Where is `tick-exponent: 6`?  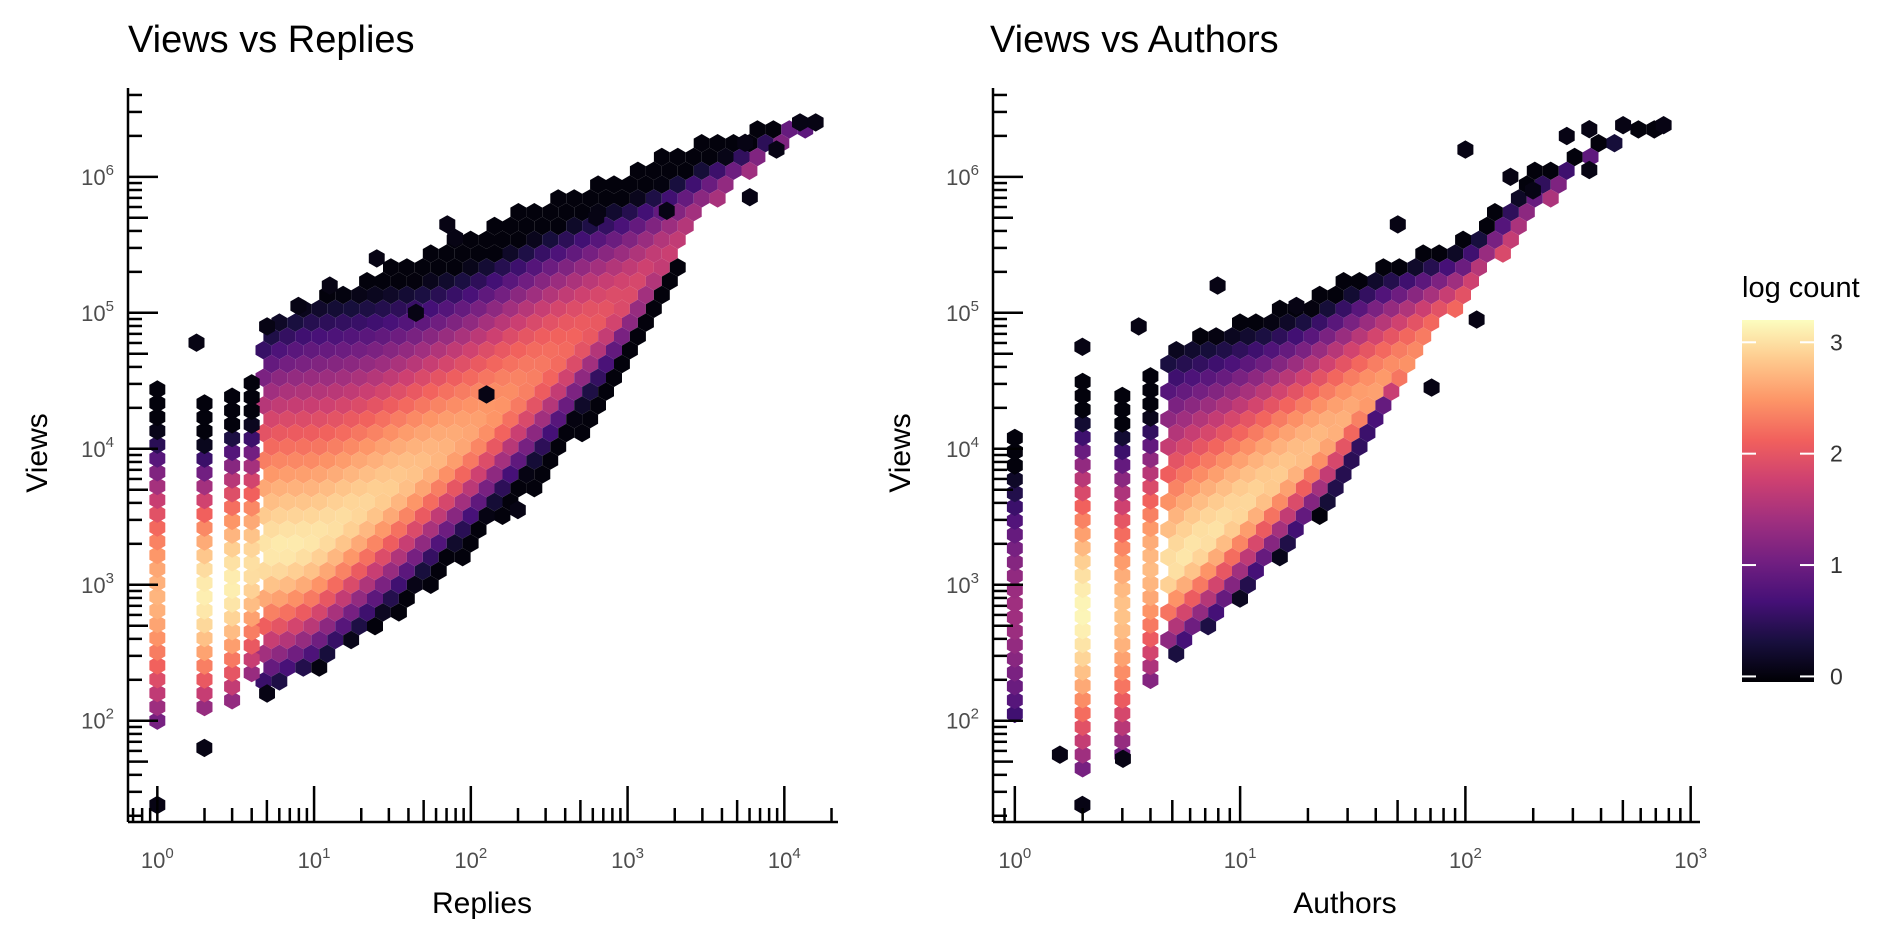
tick-exponent: 6 is located at coordinates (975, 170).